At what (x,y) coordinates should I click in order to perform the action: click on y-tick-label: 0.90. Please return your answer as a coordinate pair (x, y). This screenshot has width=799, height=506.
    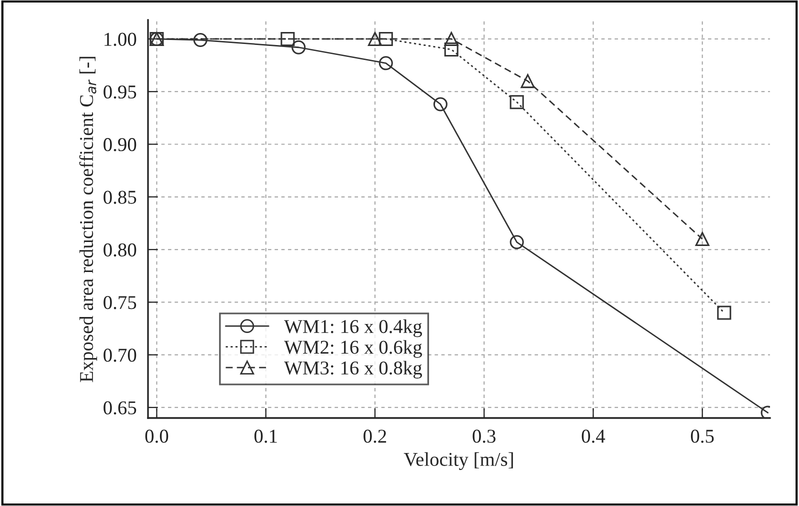
    Looking at the image, I should click on (120, 145).